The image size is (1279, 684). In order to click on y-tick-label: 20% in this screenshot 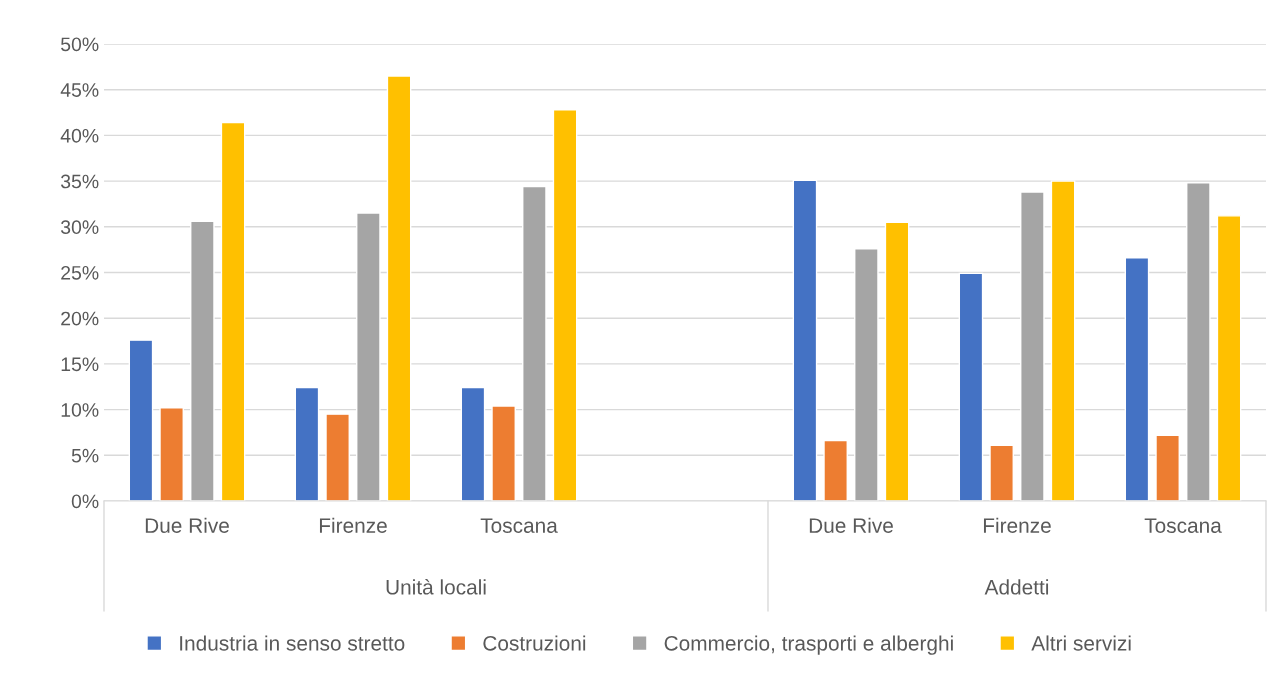, I will do `click(80, 318)`.